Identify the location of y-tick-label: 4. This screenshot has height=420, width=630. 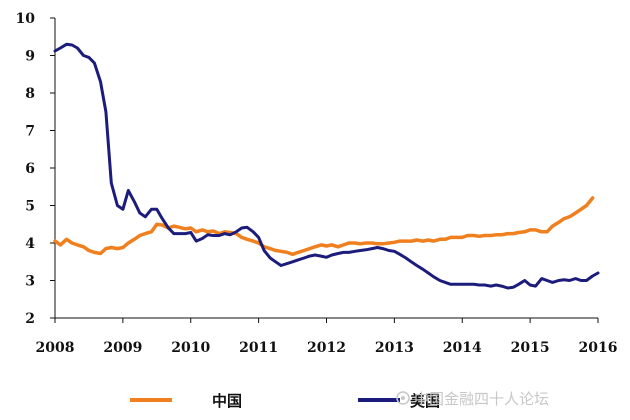
(30, 244).